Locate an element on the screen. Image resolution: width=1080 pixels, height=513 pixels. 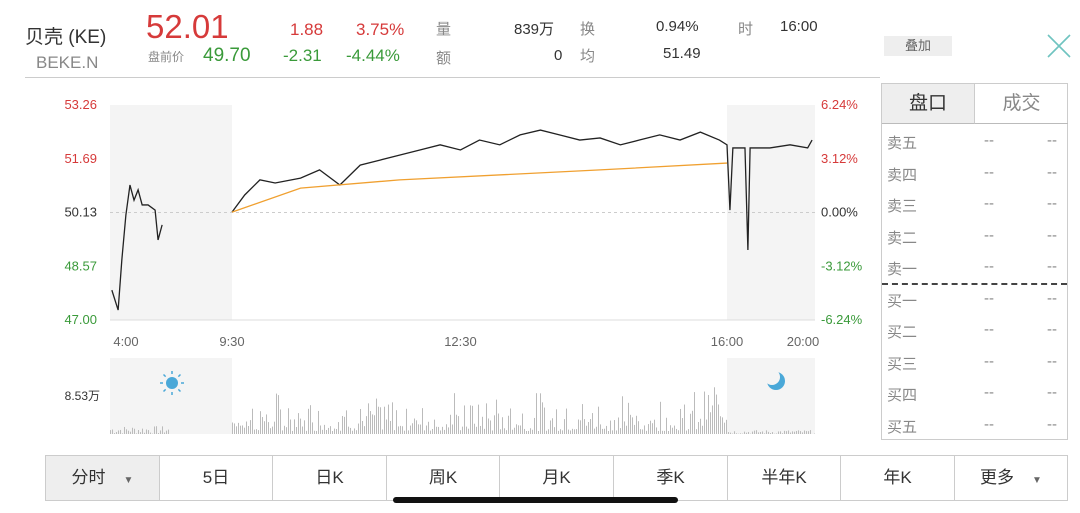
tab-period: 日K is located at coordinates (330, 478).